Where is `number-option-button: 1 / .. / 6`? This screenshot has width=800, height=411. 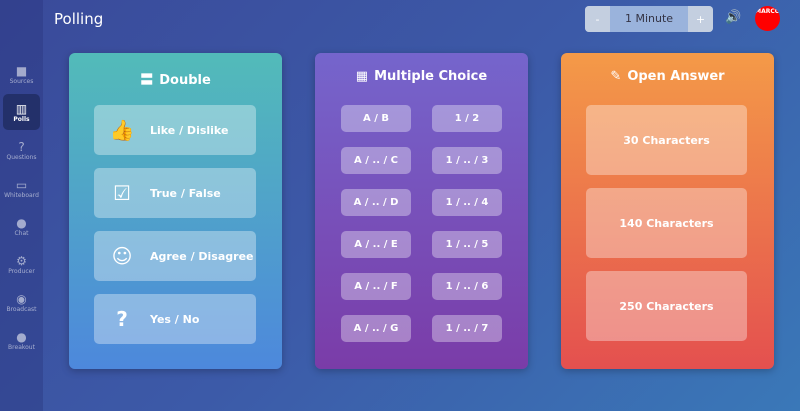
number-option-button: 1 / .. / 6 is located at coordinates (467, 286).